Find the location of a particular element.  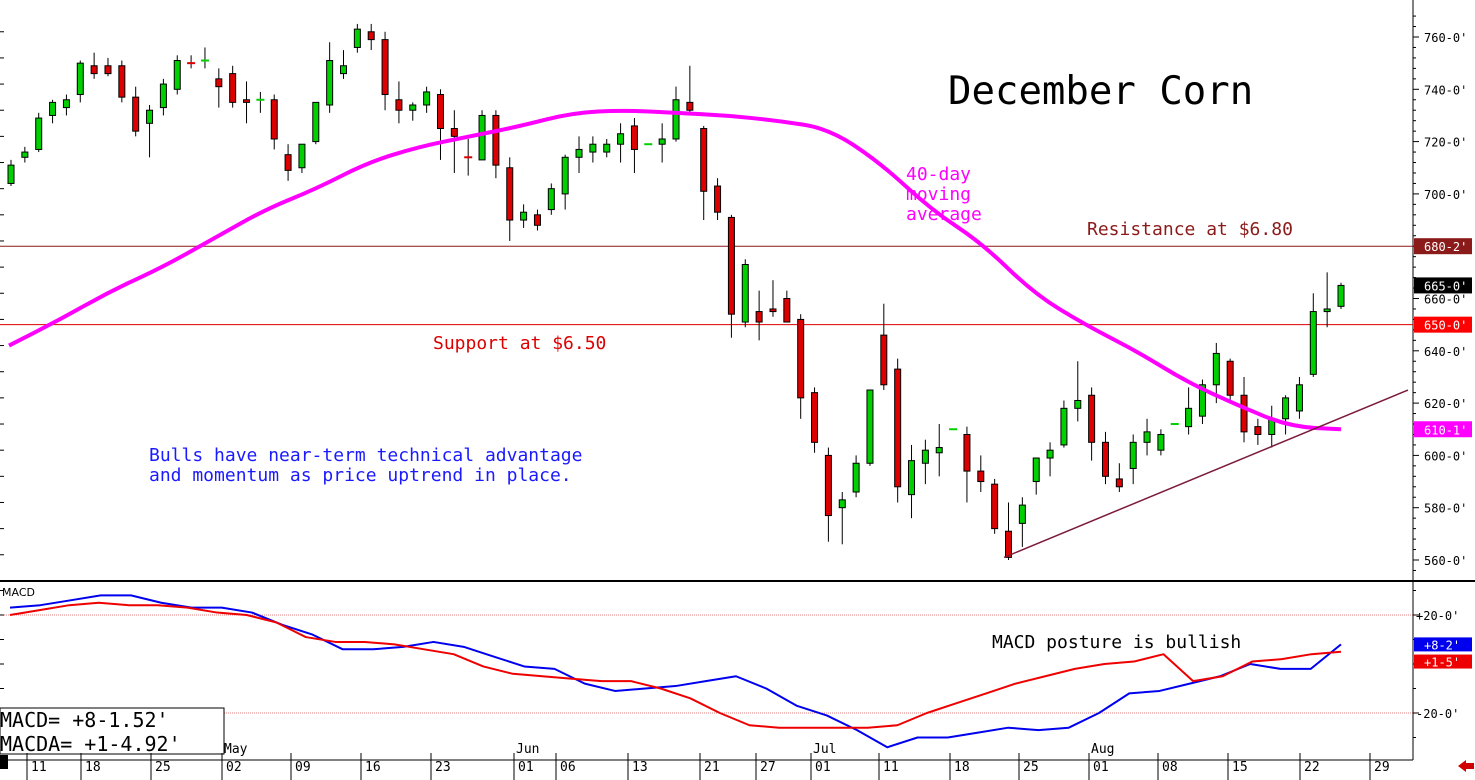

x-day-label: 11 is located at coordinates (39, 767).